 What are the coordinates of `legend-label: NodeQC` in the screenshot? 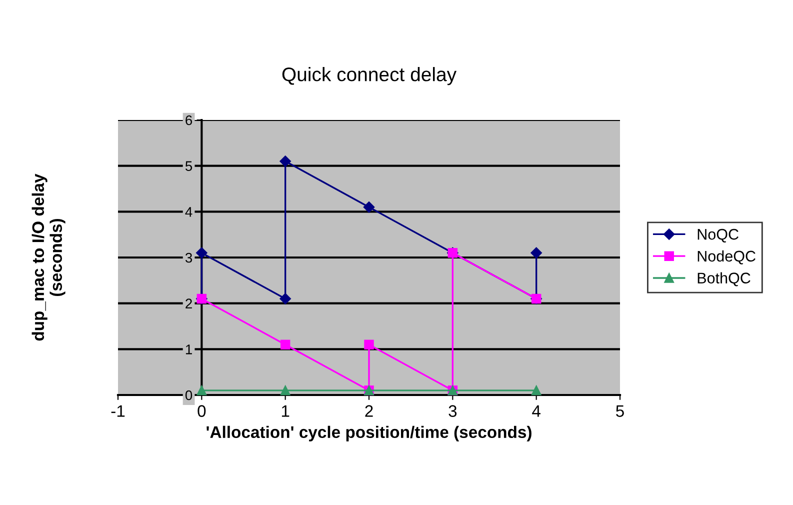 It's located at (727, 257).